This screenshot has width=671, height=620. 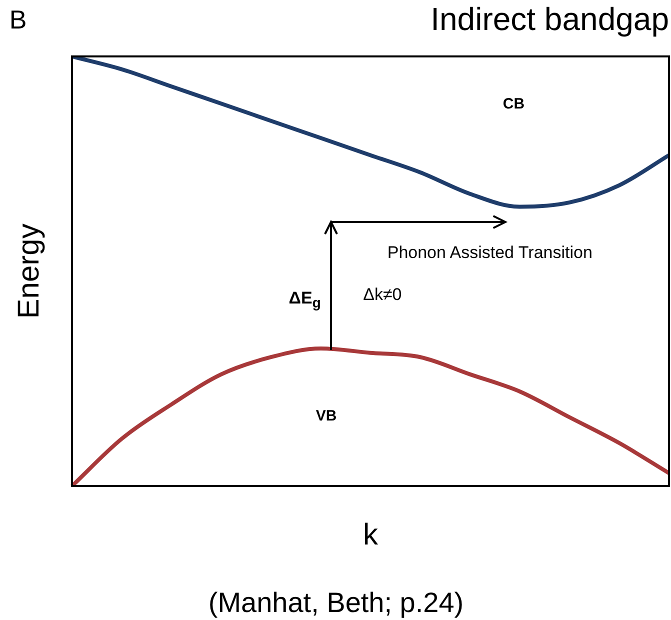 I want to click on annotation: Phonon Assisted Transition, so click(x=489, y=253).